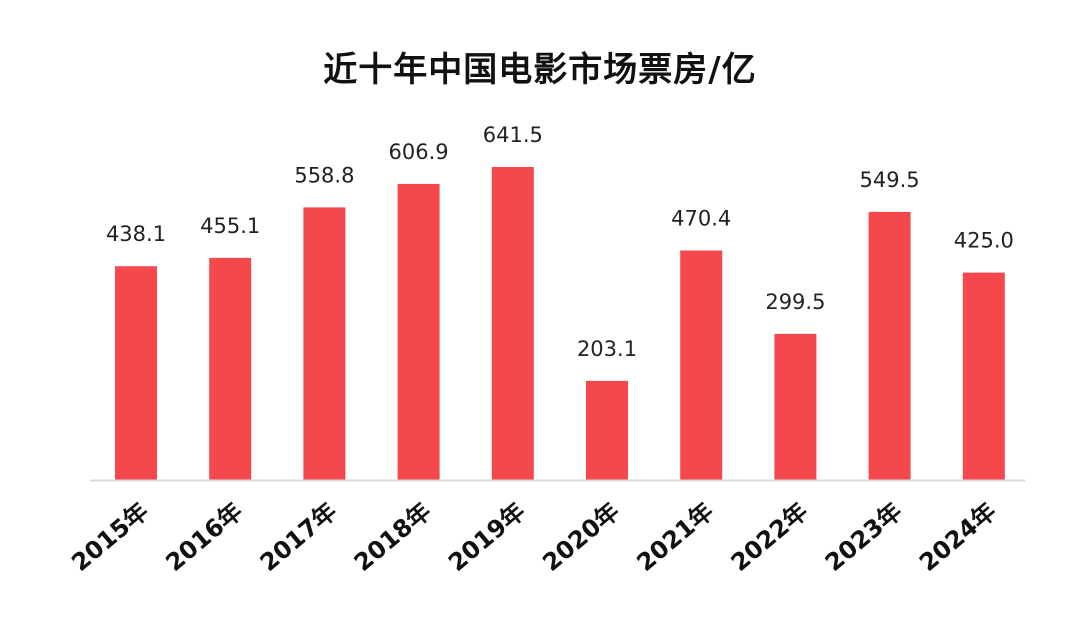  Describe the element at coordinates (701, 365) in the screenshot. I see `bar-2021年` at that location.